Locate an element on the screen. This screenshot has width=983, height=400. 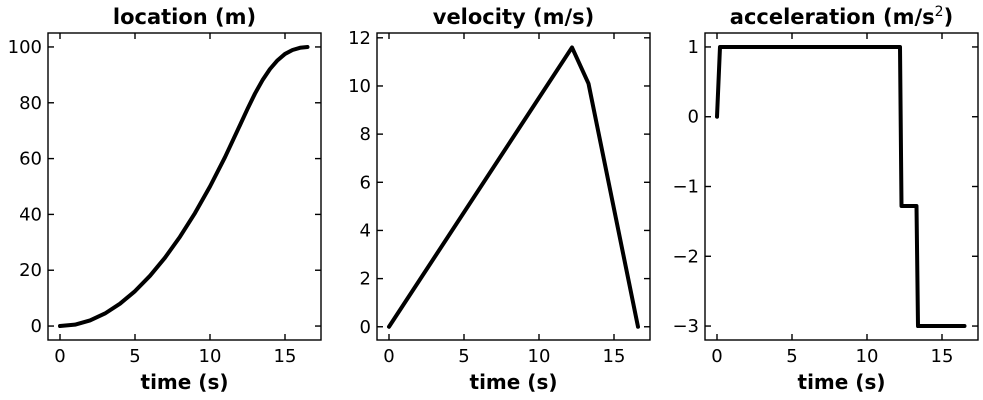
y-tick-label: 4 is located at coordinates (365, 230).